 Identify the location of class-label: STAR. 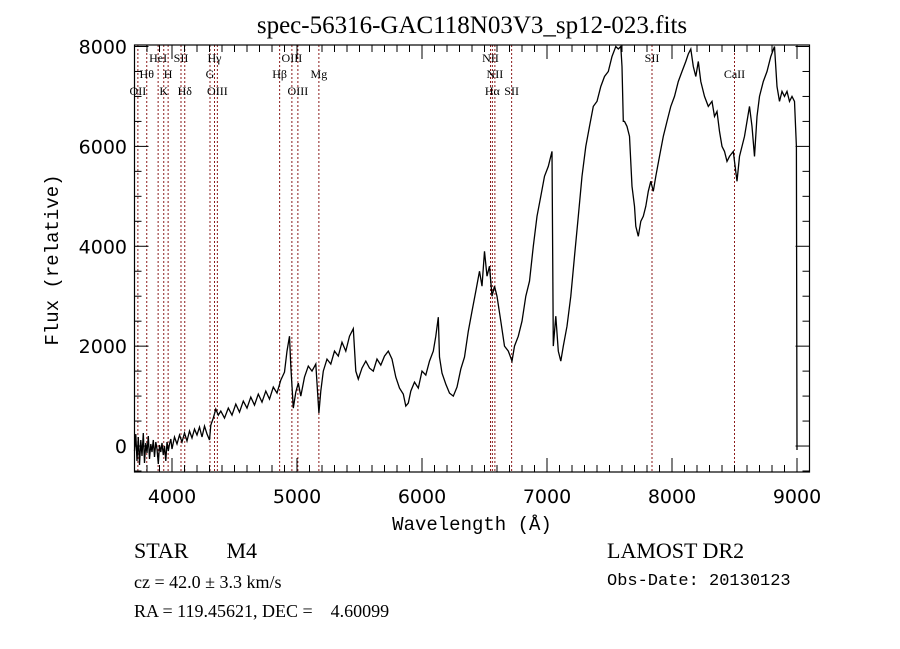
(161, 550).